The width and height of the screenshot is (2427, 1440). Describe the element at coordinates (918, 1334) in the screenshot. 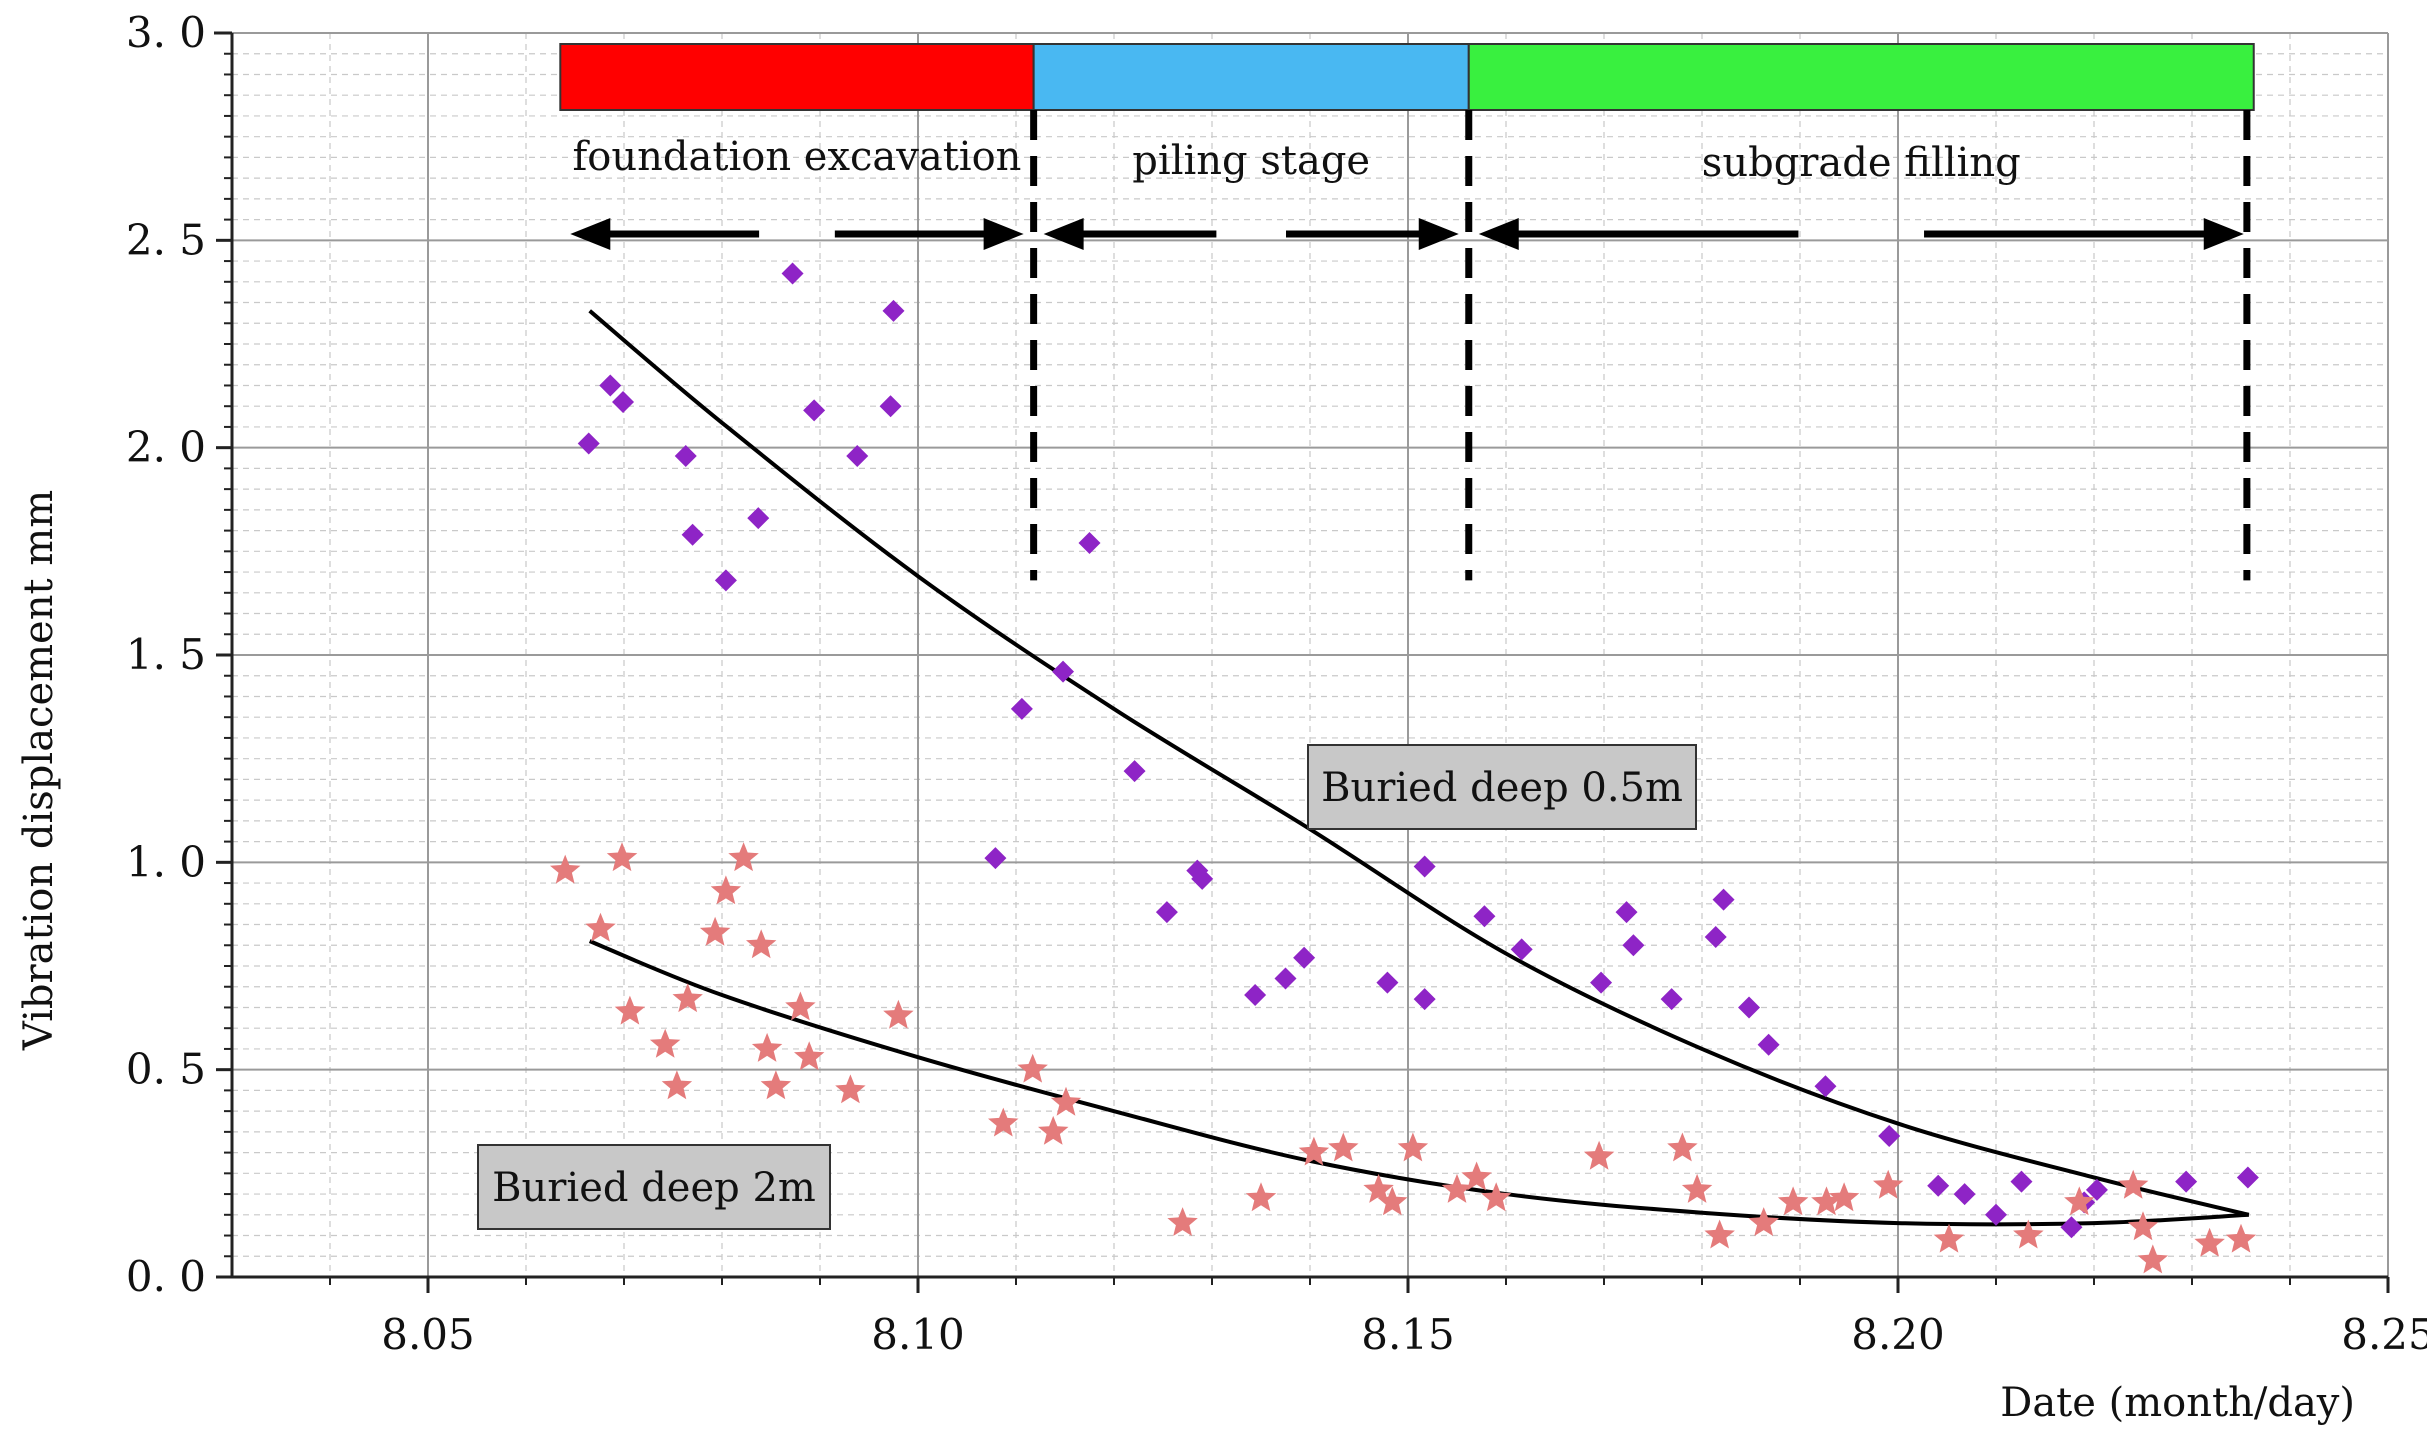

I see `x-tick-label: 8.10` at that location.